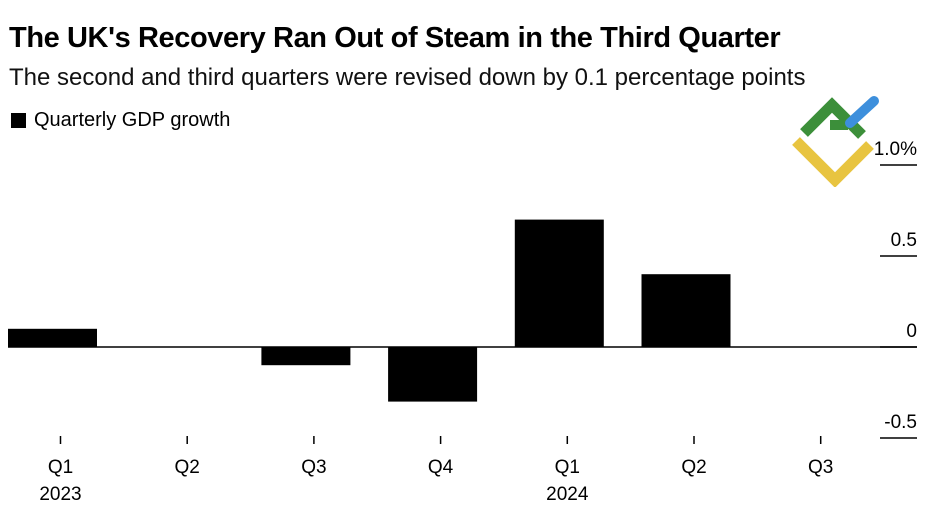  Describe the element at coordinates (60, 494) in the screenshot. I see `x-year-label: 2023` at that location.